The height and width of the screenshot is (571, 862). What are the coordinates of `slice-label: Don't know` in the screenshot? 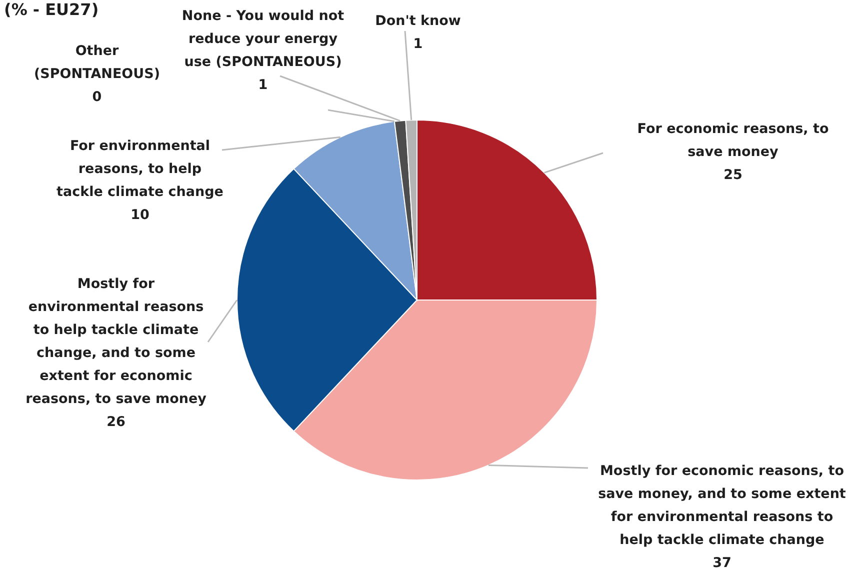 It's located at (418, 21).